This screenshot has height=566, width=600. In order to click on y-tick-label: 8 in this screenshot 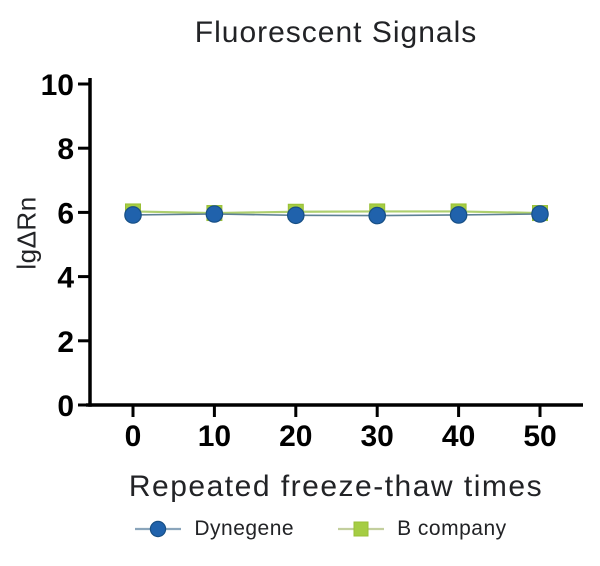, I will do `click(65, 149)`.